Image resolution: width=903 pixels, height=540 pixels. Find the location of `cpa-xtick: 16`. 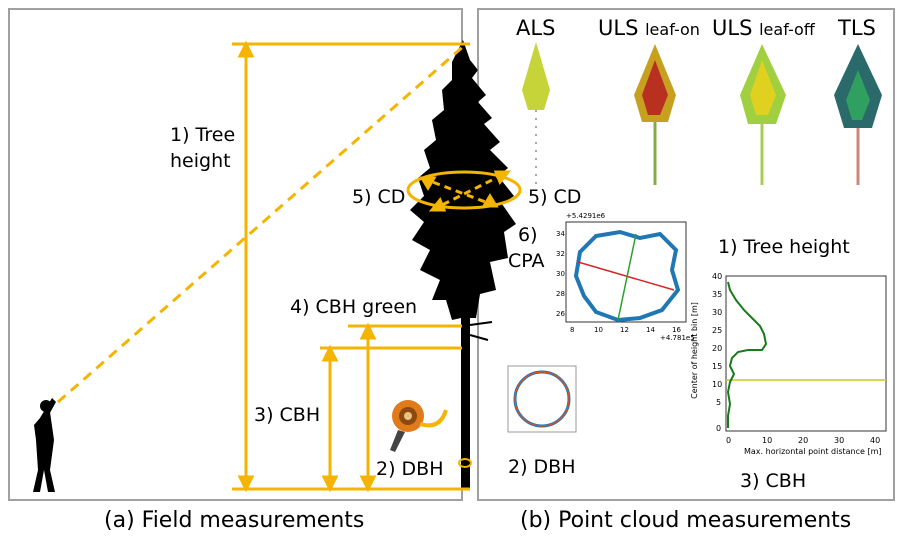

cpa-xtick: 16 is located at coordinates (676, 330).